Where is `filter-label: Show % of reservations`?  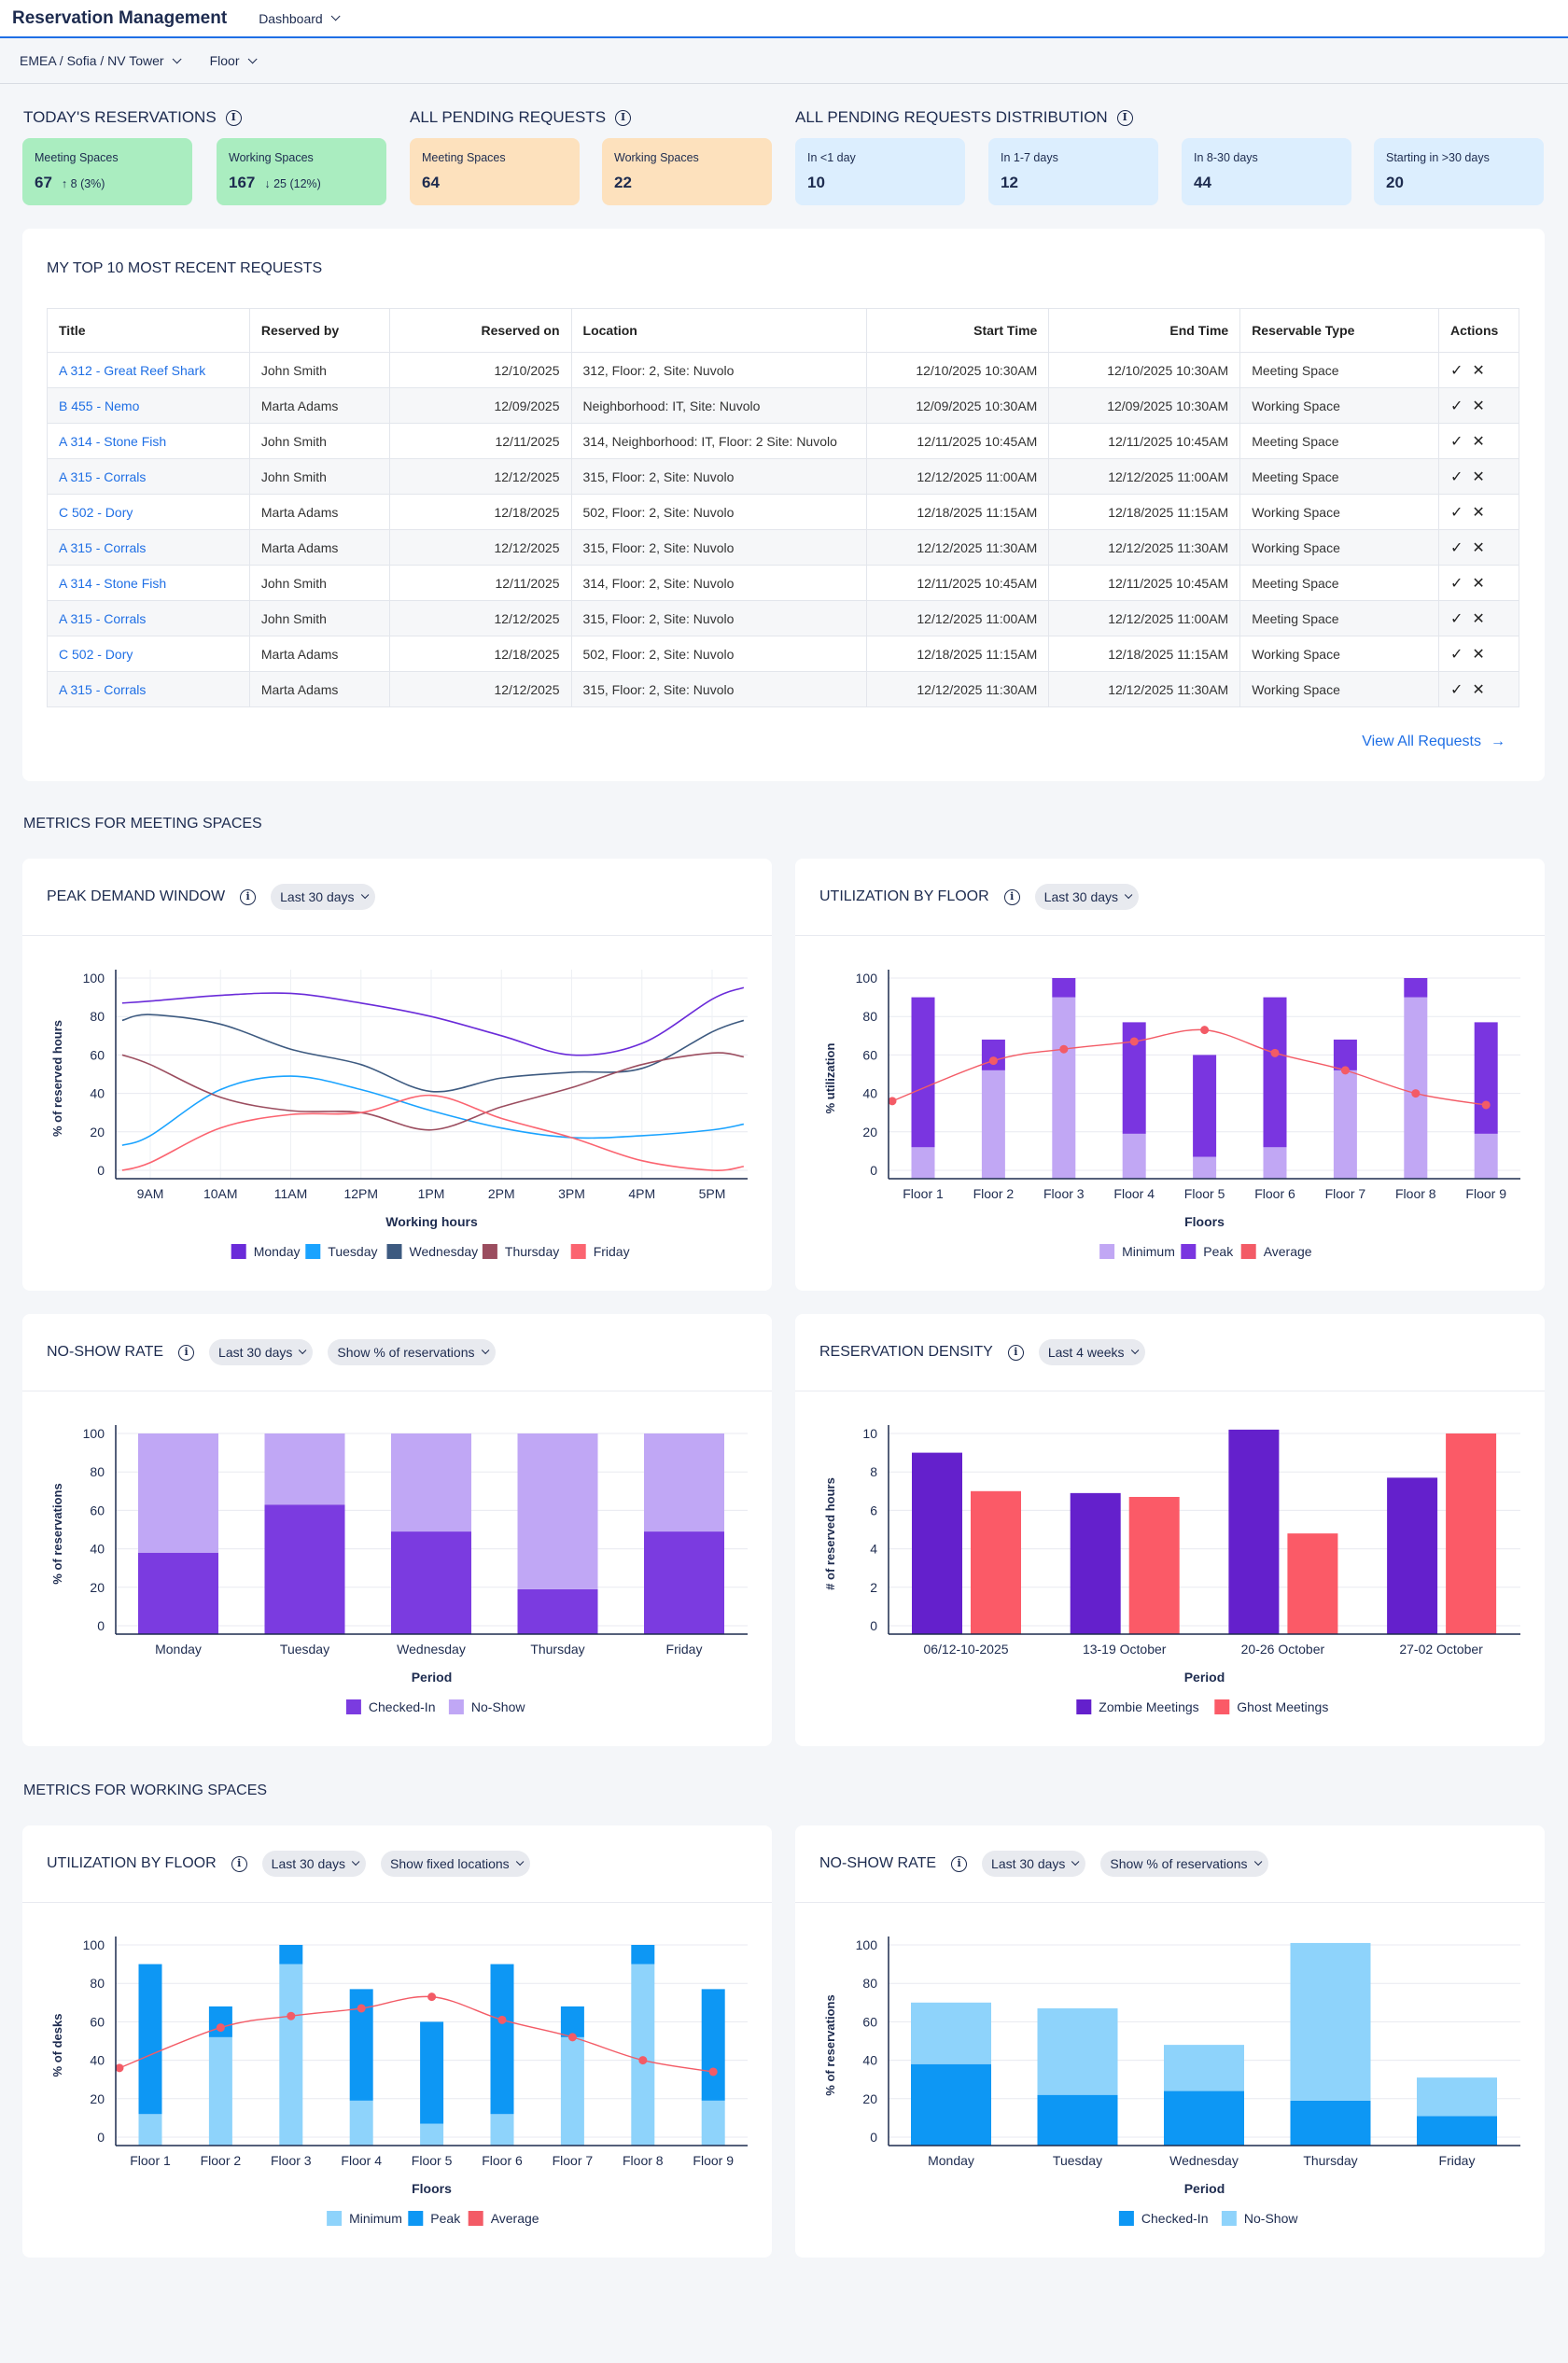
filter-label: Show % of reservations is located at coordinates (406, 1352).